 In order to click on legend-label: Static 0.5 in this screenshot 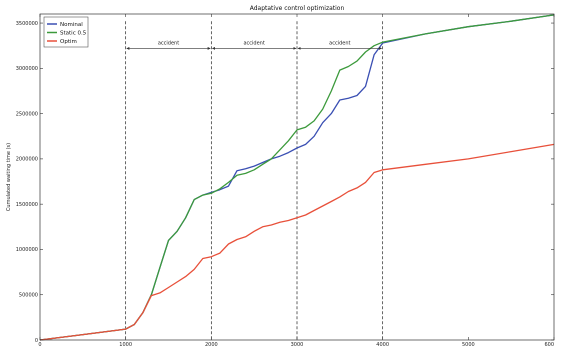, I will do `click(73, 34)`.